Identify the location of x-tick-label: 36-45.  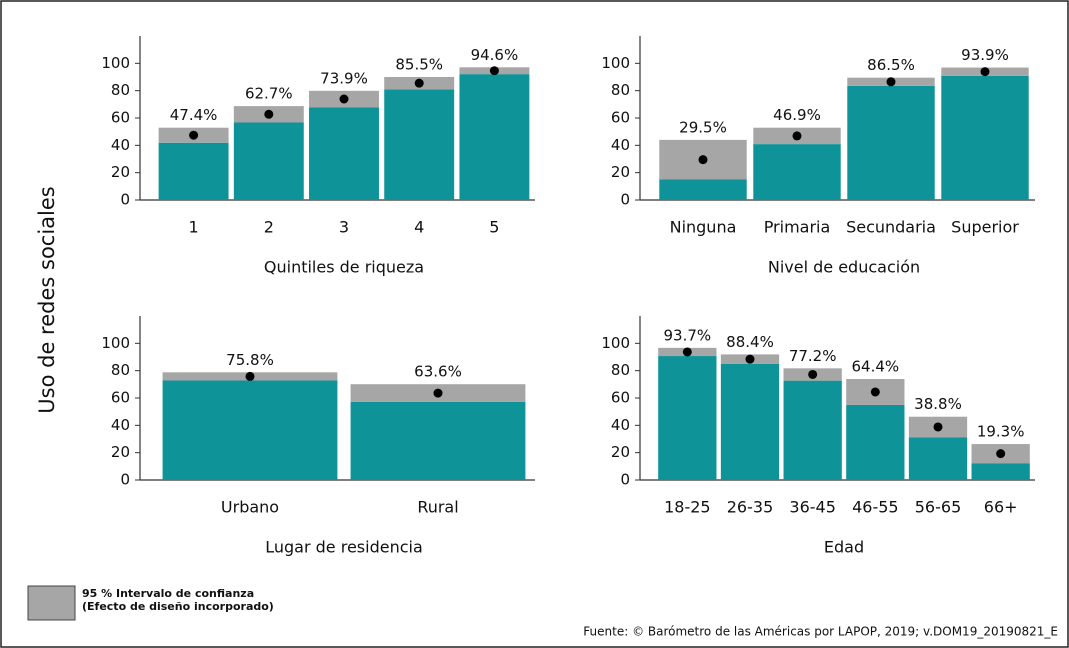
(812, 507).